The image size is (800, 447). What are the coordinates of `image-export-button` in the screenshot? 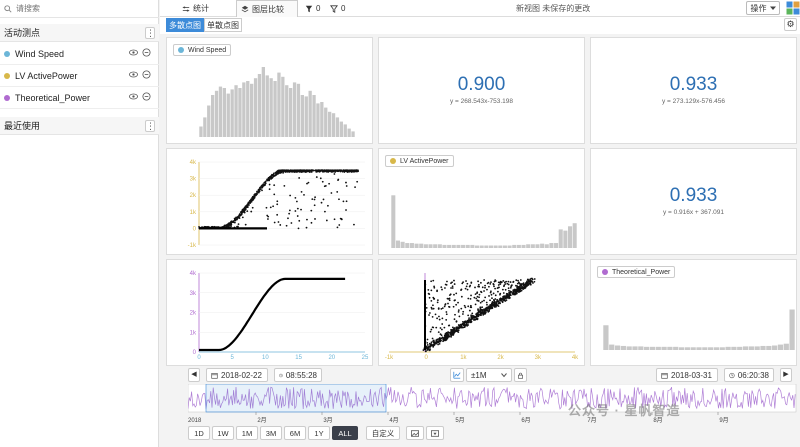 It's located at (415, 433).